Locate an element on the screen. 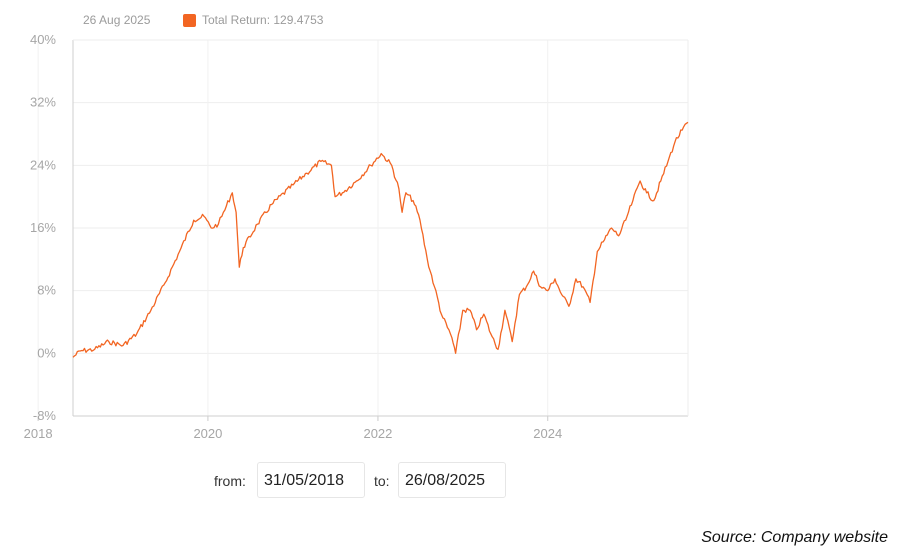 This screenshot has width=900, height=550. y-tick-label: 32% is located at coordinates (43, 102).